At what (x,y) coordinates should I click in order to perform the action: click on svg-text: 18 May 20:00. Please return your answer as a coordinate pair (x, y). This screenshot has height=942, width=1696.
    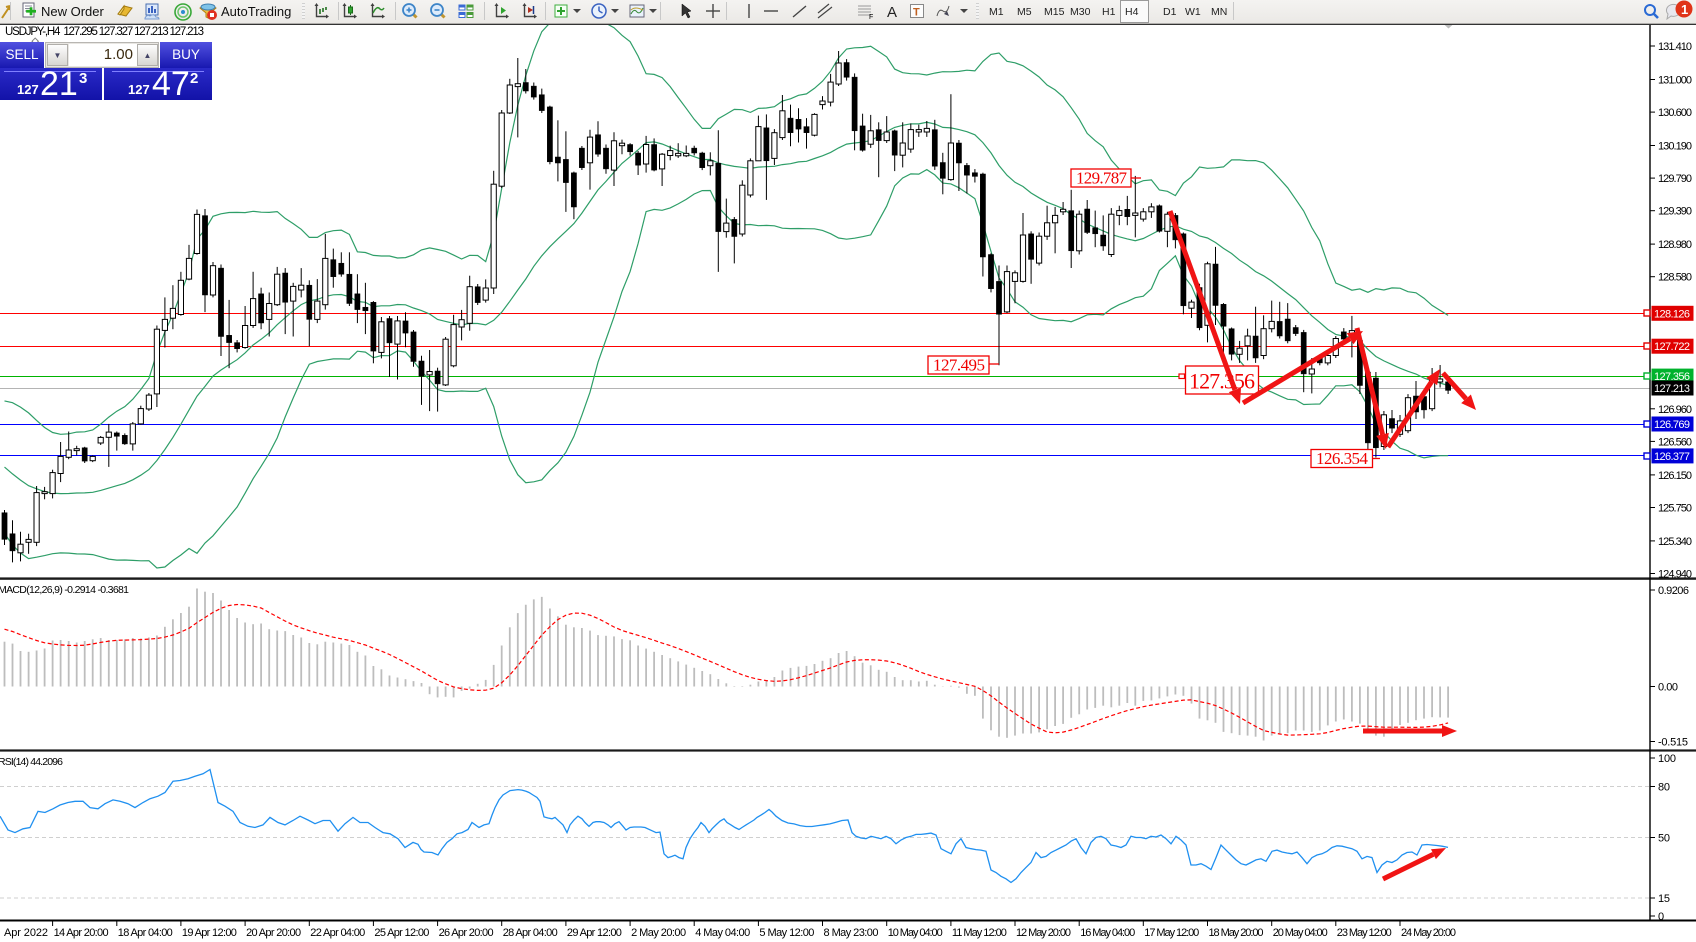
    Looking at the image, I should click on (1236, 933).